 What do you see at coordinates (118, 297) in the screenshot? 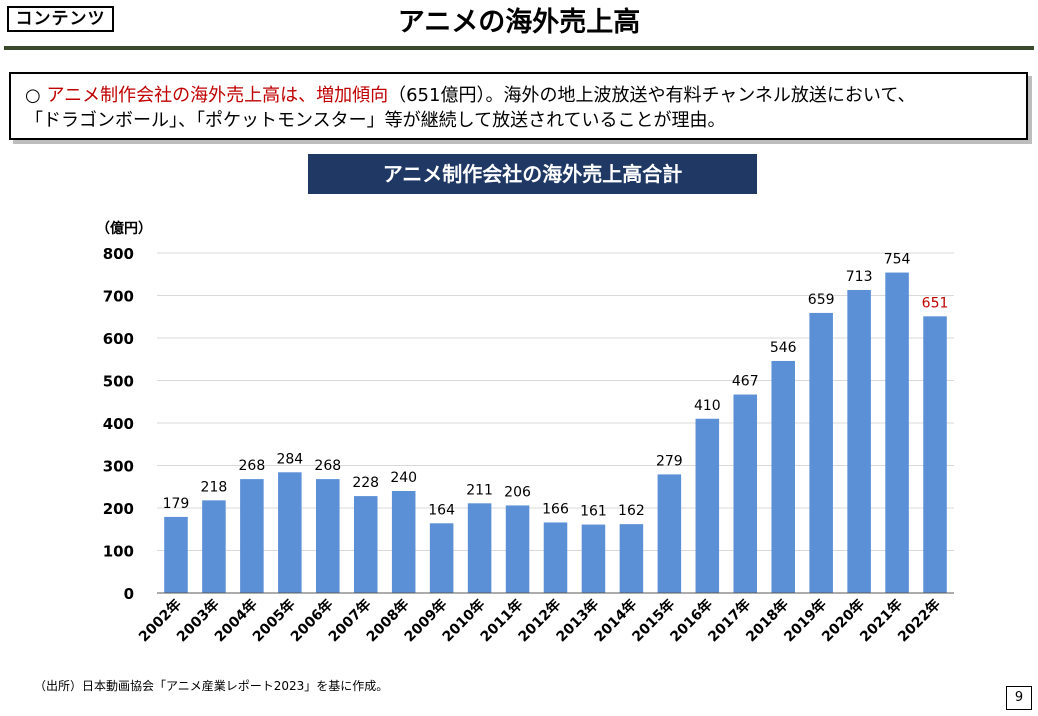
I see `y-tick-label: 700` at bounding box center [118, 297].